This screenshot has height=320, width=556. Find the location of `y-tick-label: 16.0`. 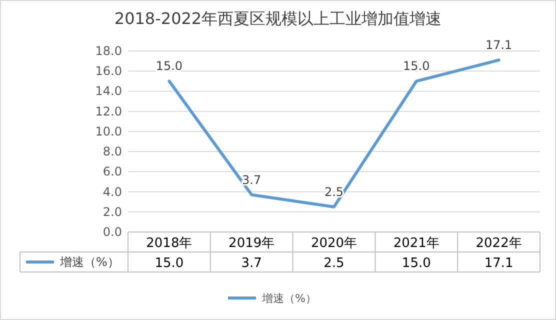

y-tick-label: 16.0 is located at coordinates (108, 71).